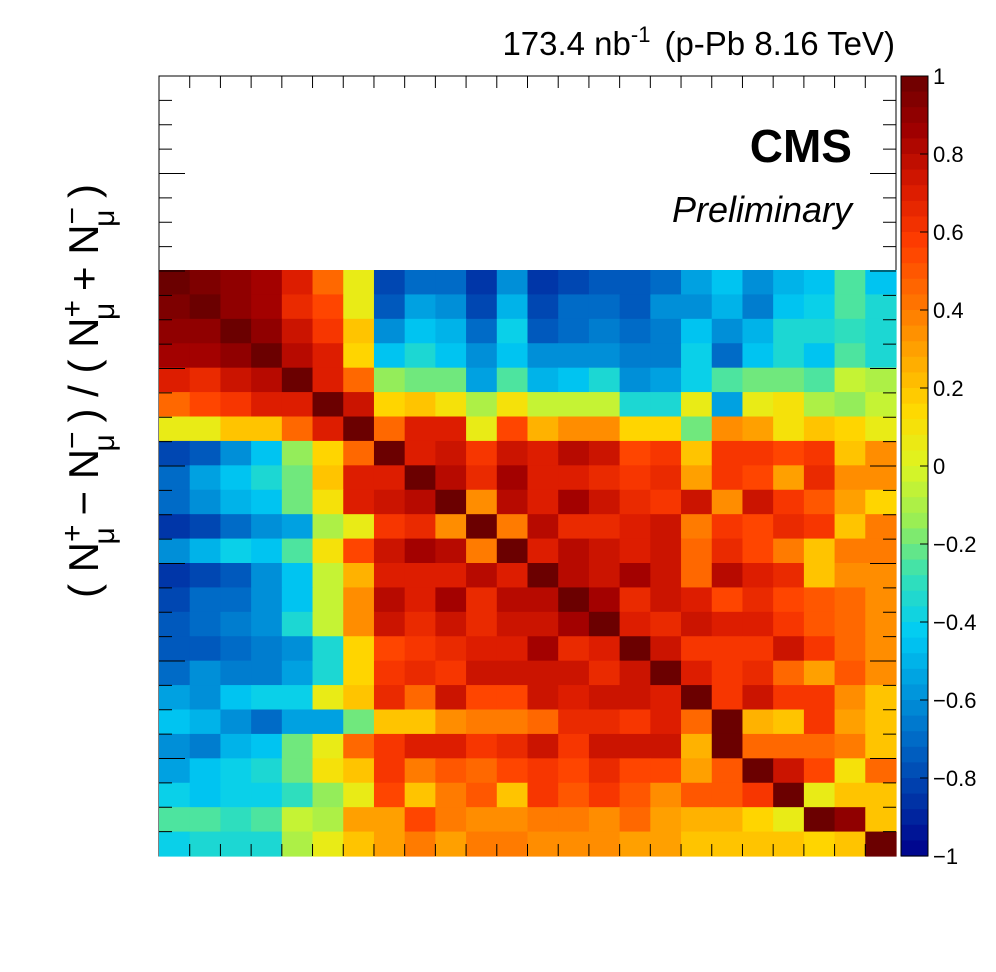 Image resolution: width=996 pixels, height=972 pixels. Describe the element at coordinates (948, 310) in the screenshot. I see `colorbar-tick-label: 0.4` at that location.